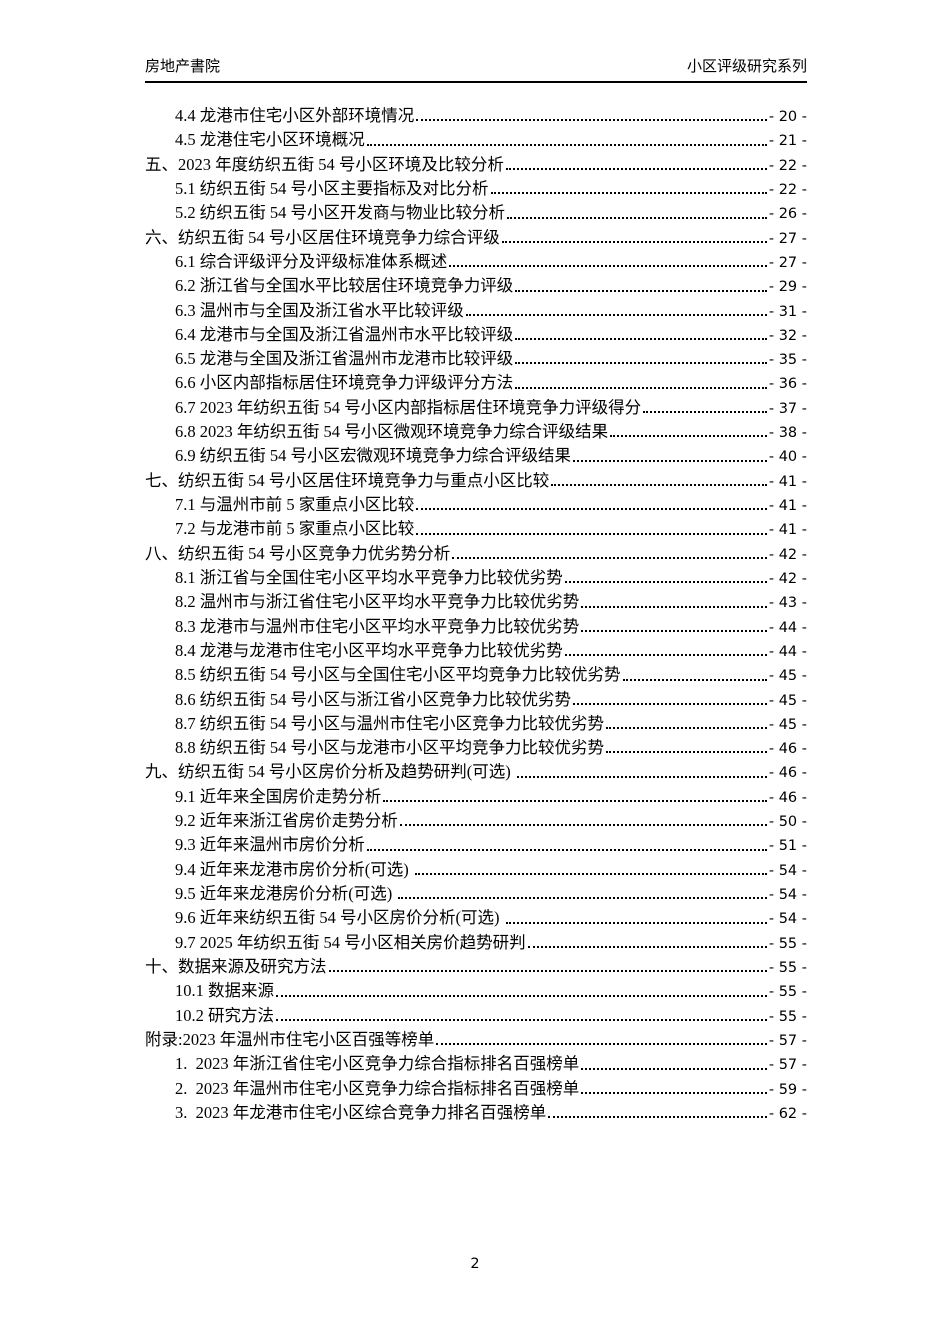  I want to click on toc-entry: 5.2 纺织五街 54 号小区开发商与物业比较分析 - 26 -, so click(476, 211).